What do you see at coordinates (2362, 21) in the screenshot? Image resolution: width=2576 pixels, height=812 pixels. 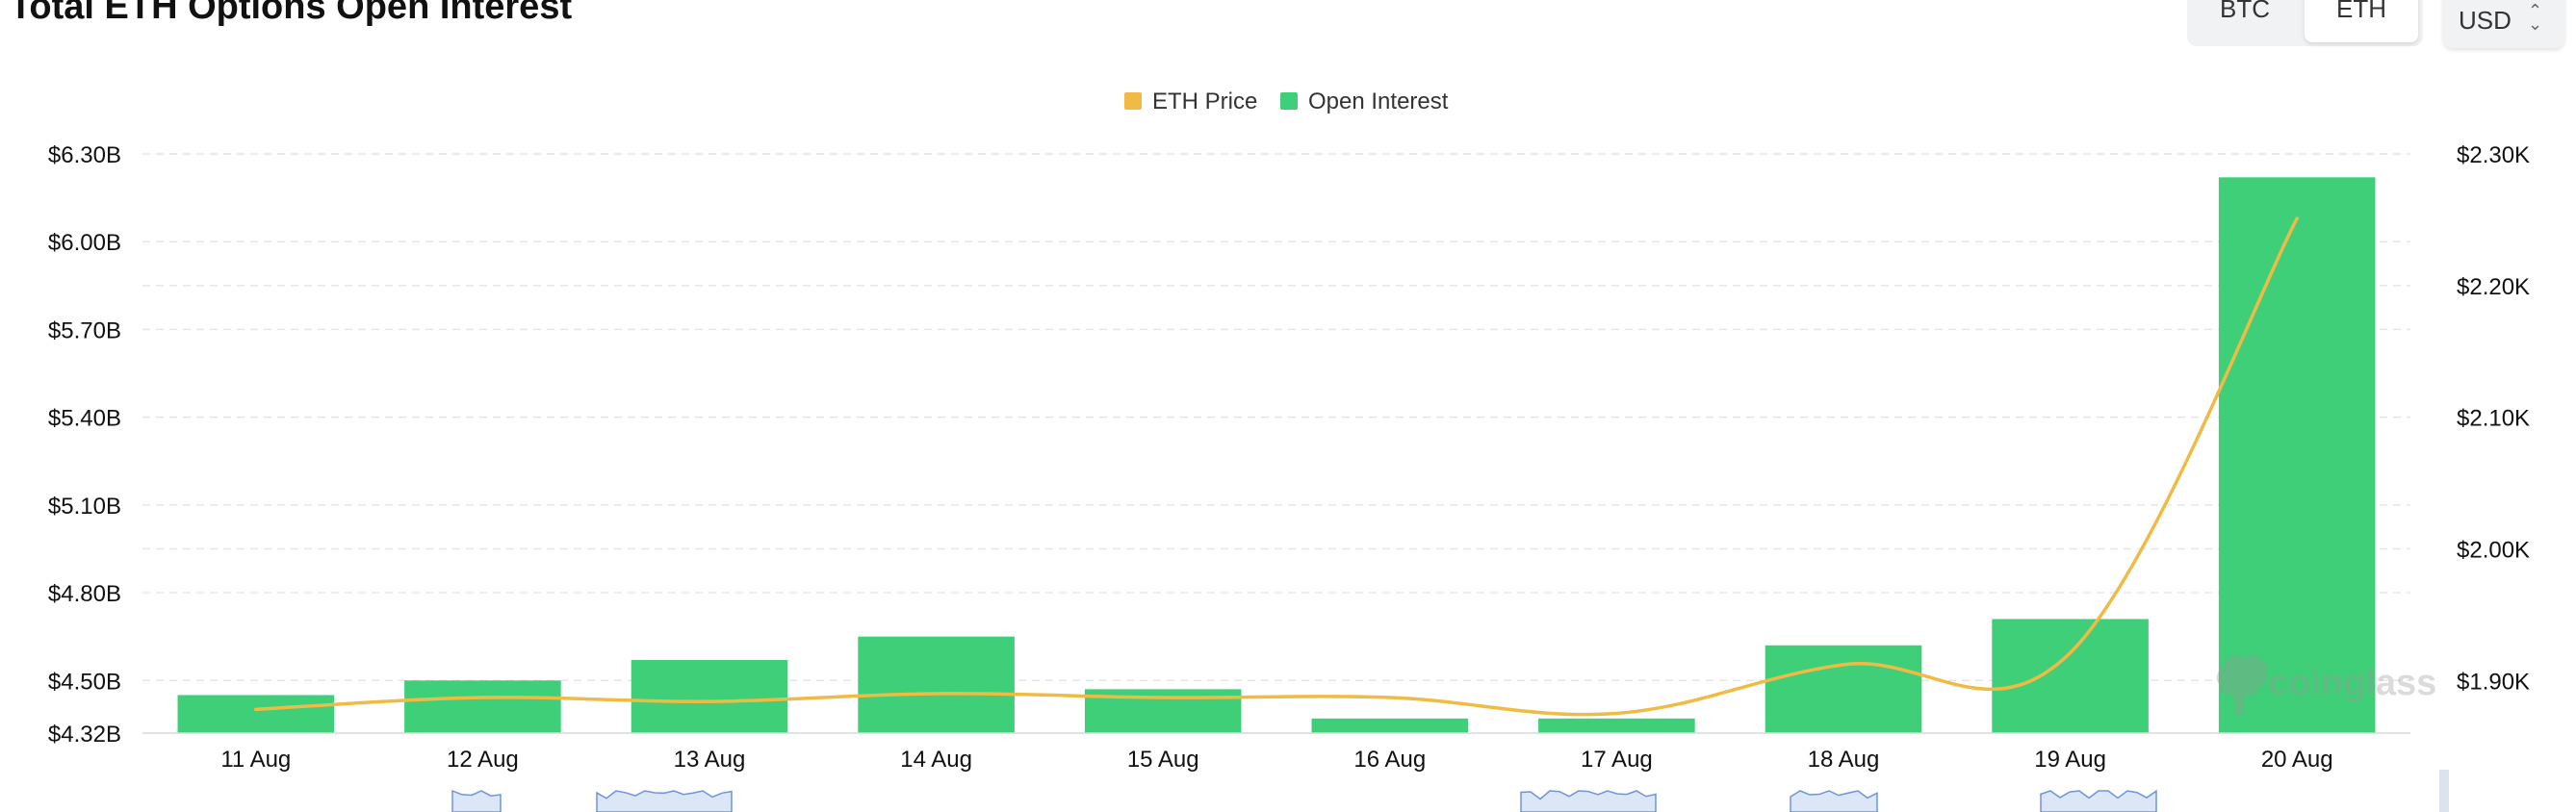 I see `tab-eth: ETH` at bounding box center [2362, 21].